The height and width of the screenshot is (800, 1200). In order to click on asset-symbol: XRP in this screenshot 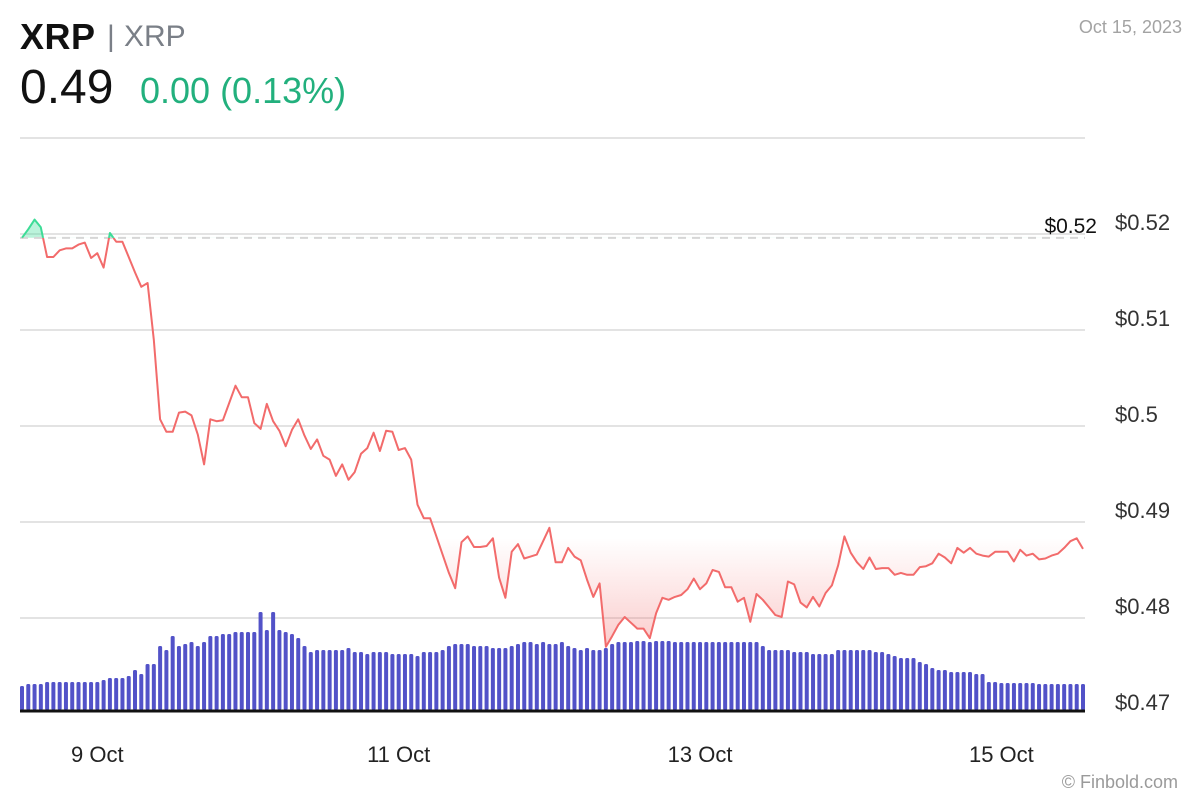, I will do `click(155, 36)`.